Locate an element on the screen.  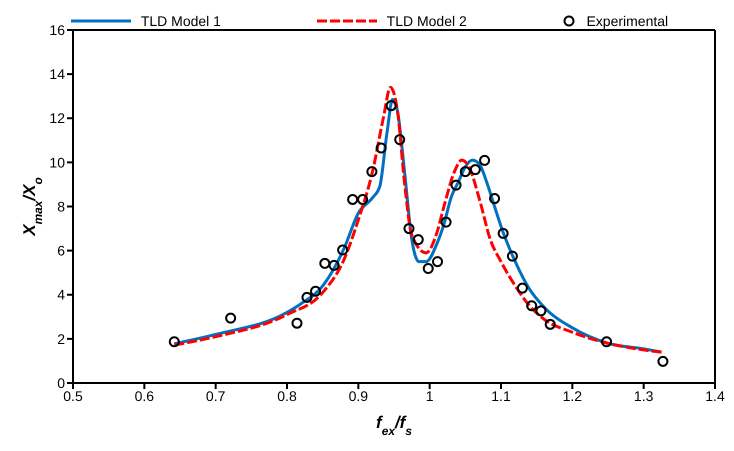
x-tick-label: 0.9 is located at coordinates (358, 396).